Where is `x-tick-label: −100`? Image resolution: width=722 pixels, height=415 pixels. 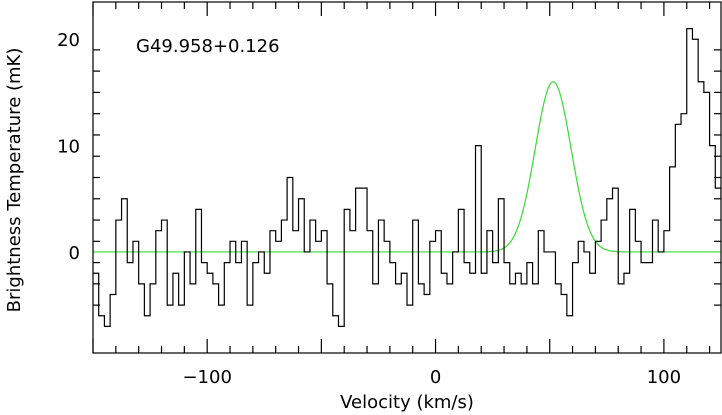 x-tick-label: −100 is located at coordinates (206, 377).